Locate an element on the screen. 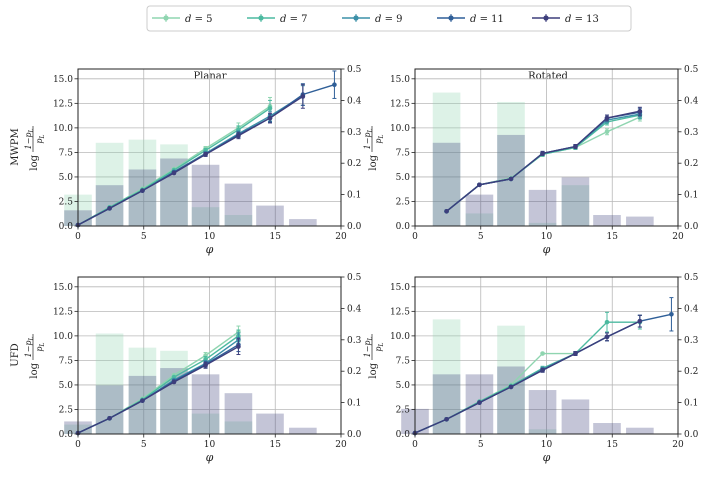  legend: d = 5 d = 7 d = 9 d = 11 d = 13 is located at coordinates (389, 18).